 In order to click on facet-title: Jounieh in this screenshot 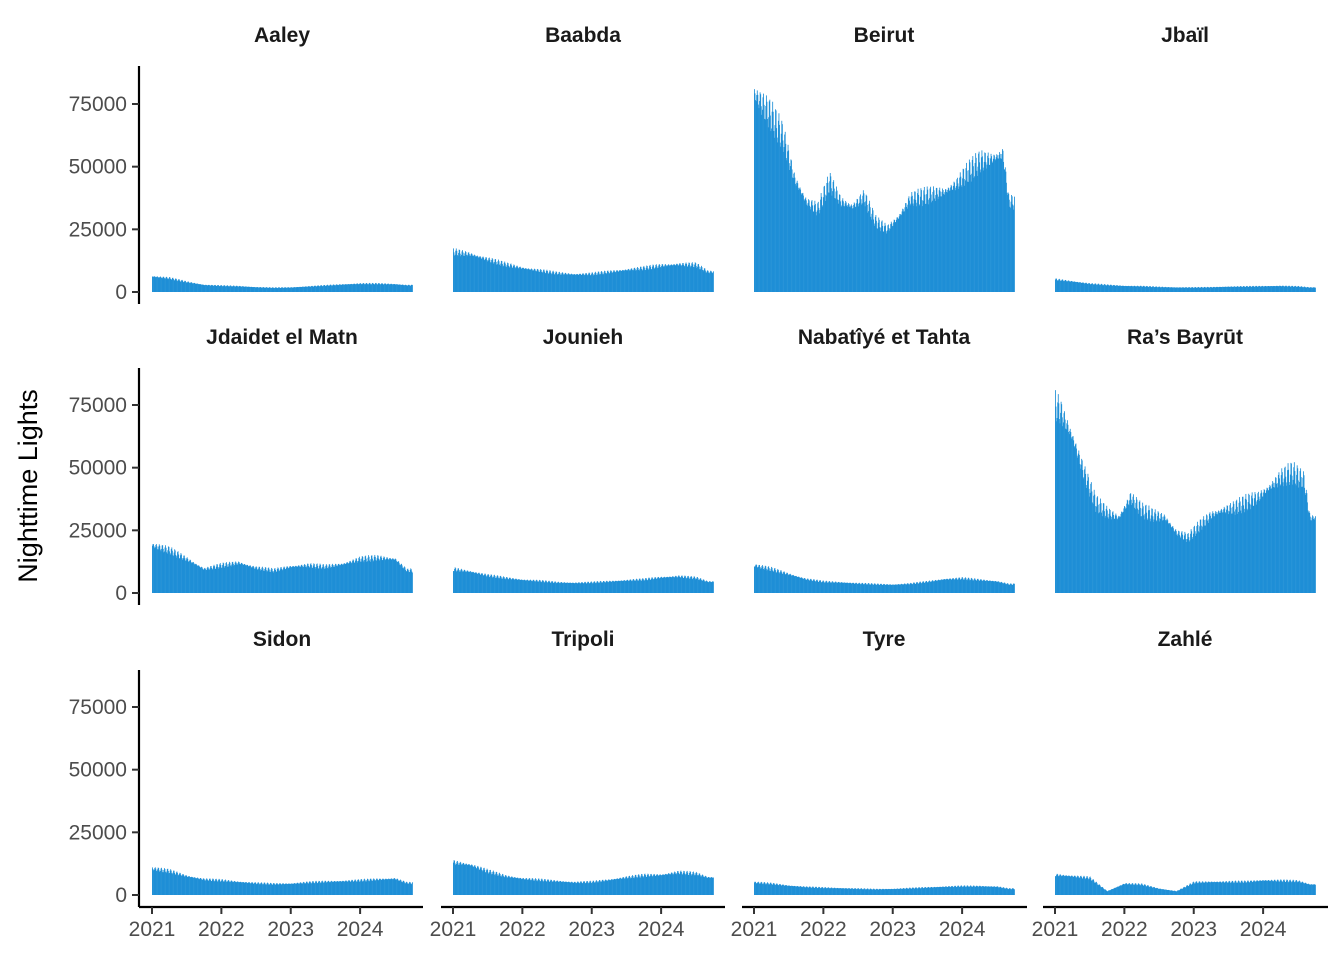, I will do `click(583, 337)`.